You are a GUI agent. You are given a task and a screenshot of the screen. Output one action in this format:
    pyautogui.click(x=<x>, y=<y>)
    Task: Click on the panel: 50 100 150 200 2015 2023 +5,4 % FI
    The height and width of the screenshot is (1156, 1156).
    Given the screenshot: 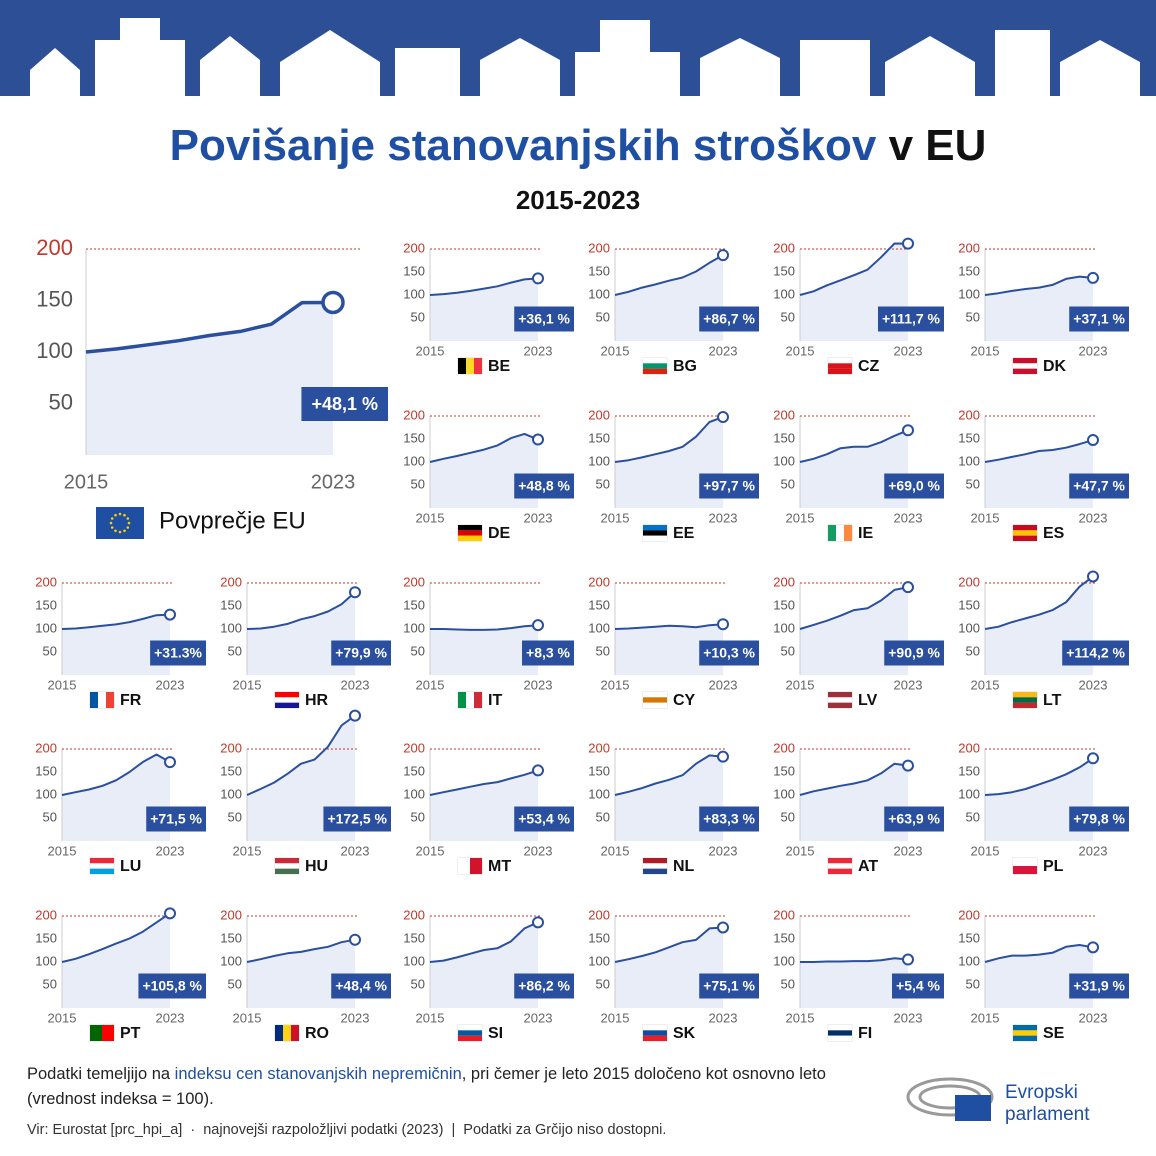 What is the action you would take?
    pyautogui.click(x=858, y=974)
    